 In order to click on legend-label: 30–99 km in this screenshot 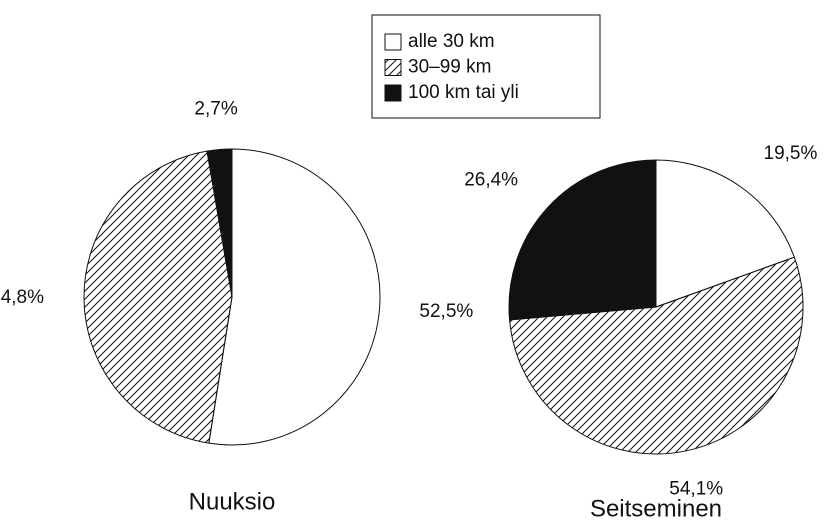, I will do `click(449, 67)`.